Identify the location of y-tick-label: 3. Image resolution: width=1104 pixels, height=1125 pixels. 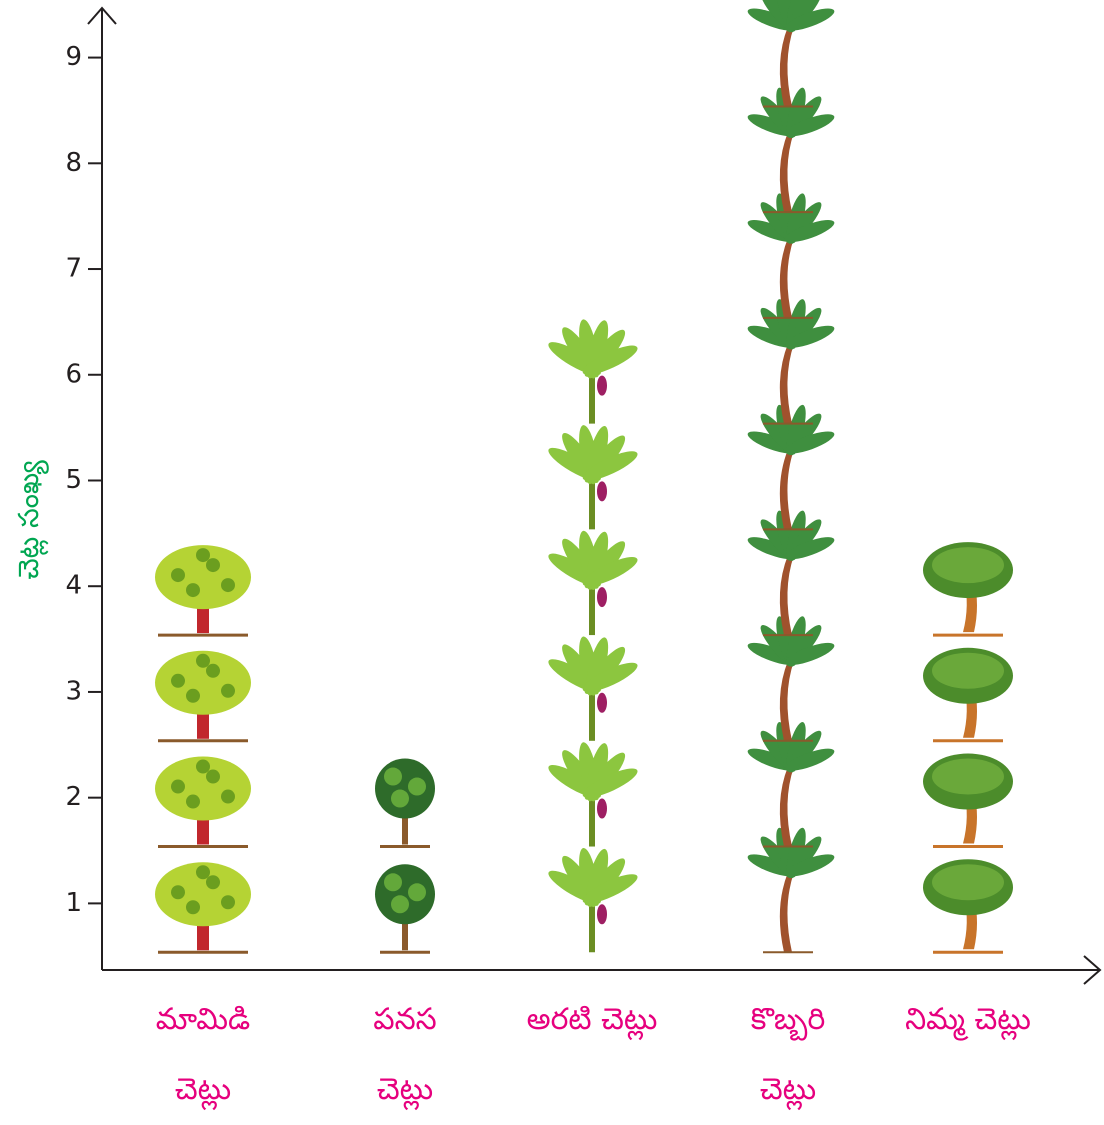
(73, 691).